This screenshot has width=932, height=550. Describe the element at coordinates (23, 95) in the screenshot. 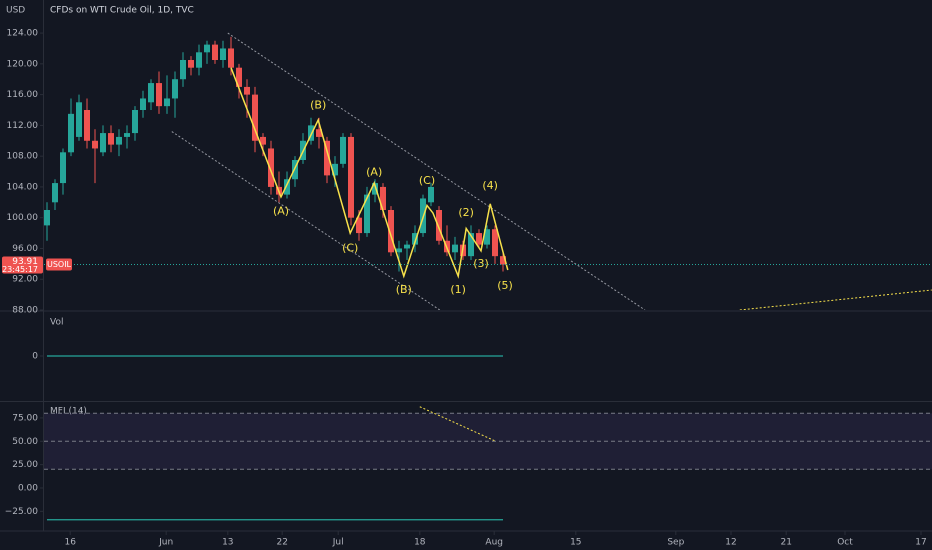

I see `y-tick-label: 116.00` at that location.